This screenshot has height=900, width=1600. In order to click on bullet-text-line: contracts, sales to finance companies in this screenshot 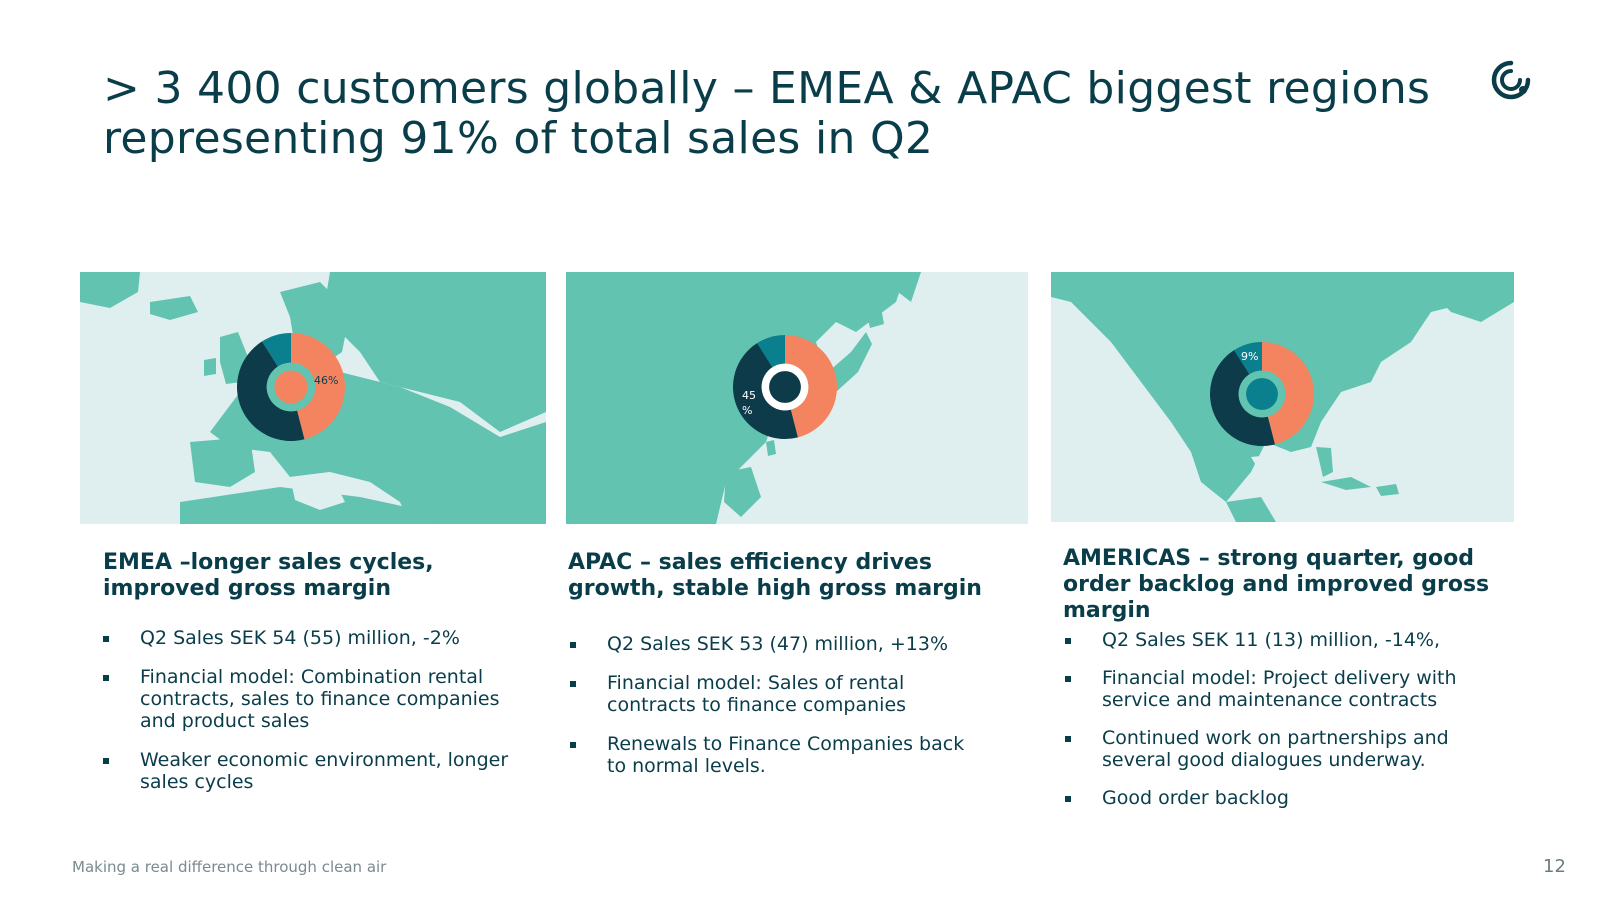, I will do `click(320, 699)`.